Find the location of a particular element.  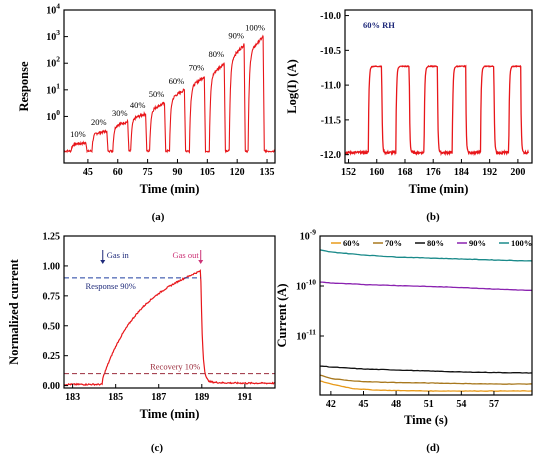

x-tick-label-3: 51 is located at coordinates (429, 404).